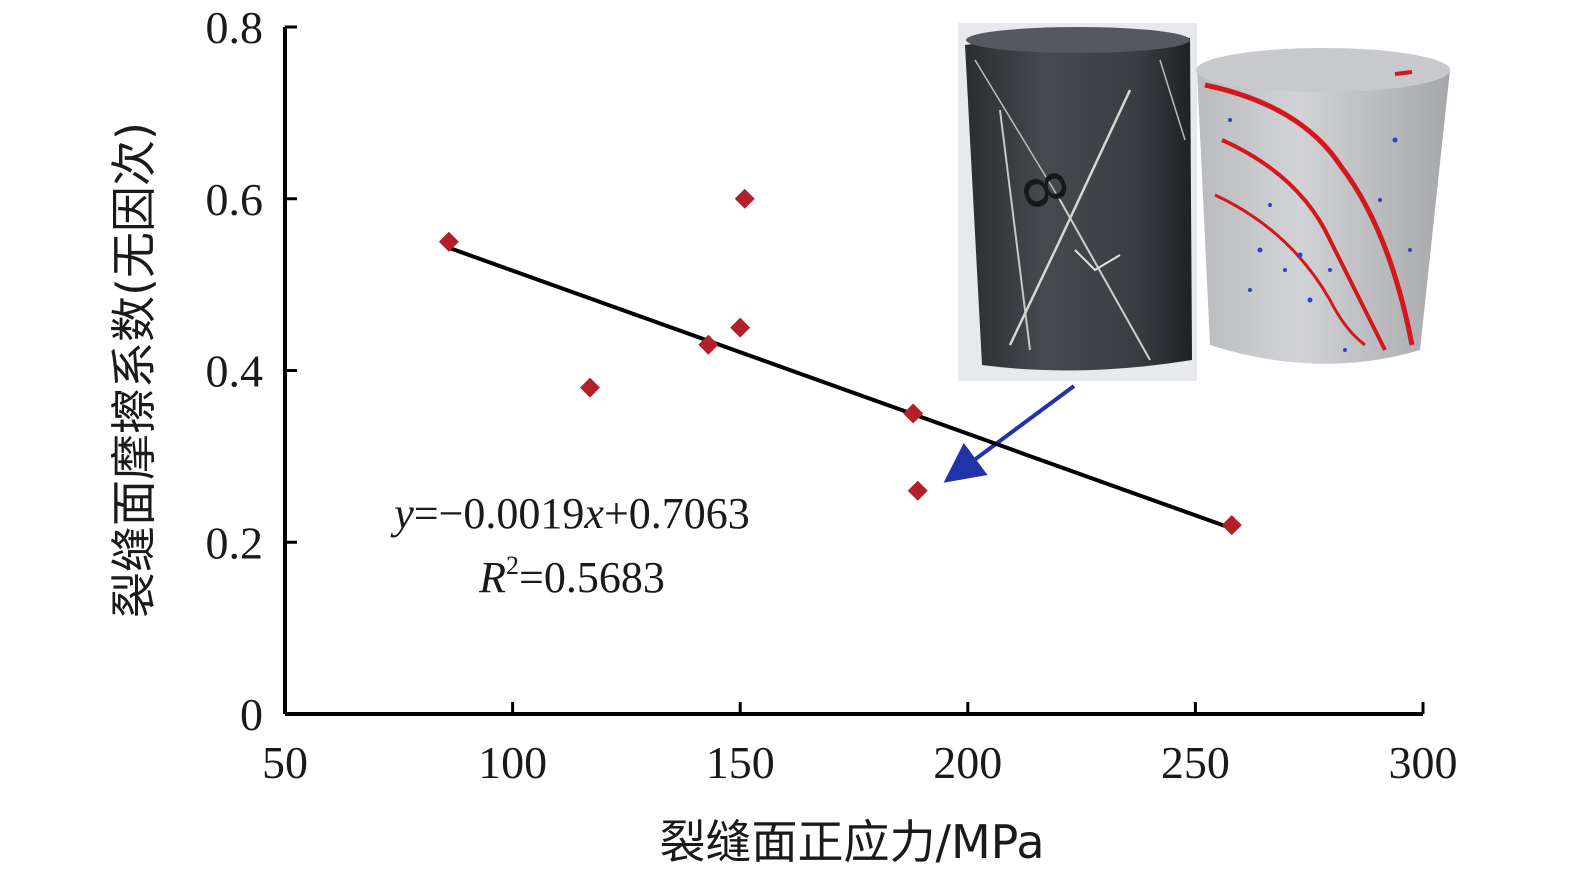 This screenshot has width=1575, height=879. Describe the element at coordinates (251, 714) in the screenshot. I see `y-tick-label: 0` at that location.